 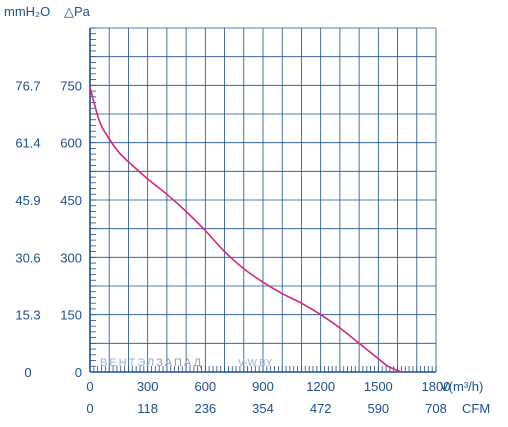 What do you see at coordinates (27, 143) in the screenshot?
I see `y-tick-label-mmh2o: 61.4` at bounding box center [27, 143].